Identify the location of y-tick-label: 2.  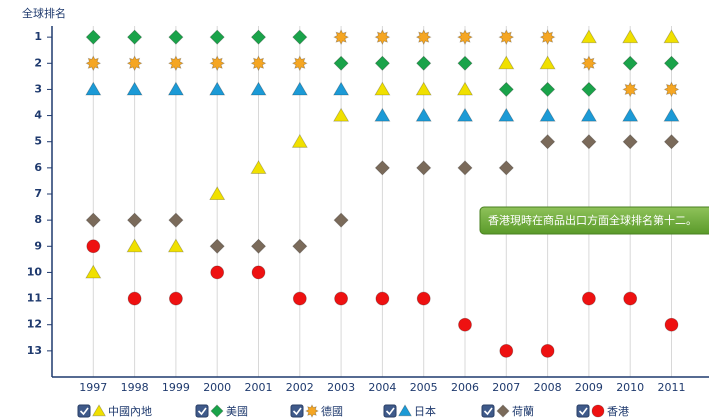
(38, 62).